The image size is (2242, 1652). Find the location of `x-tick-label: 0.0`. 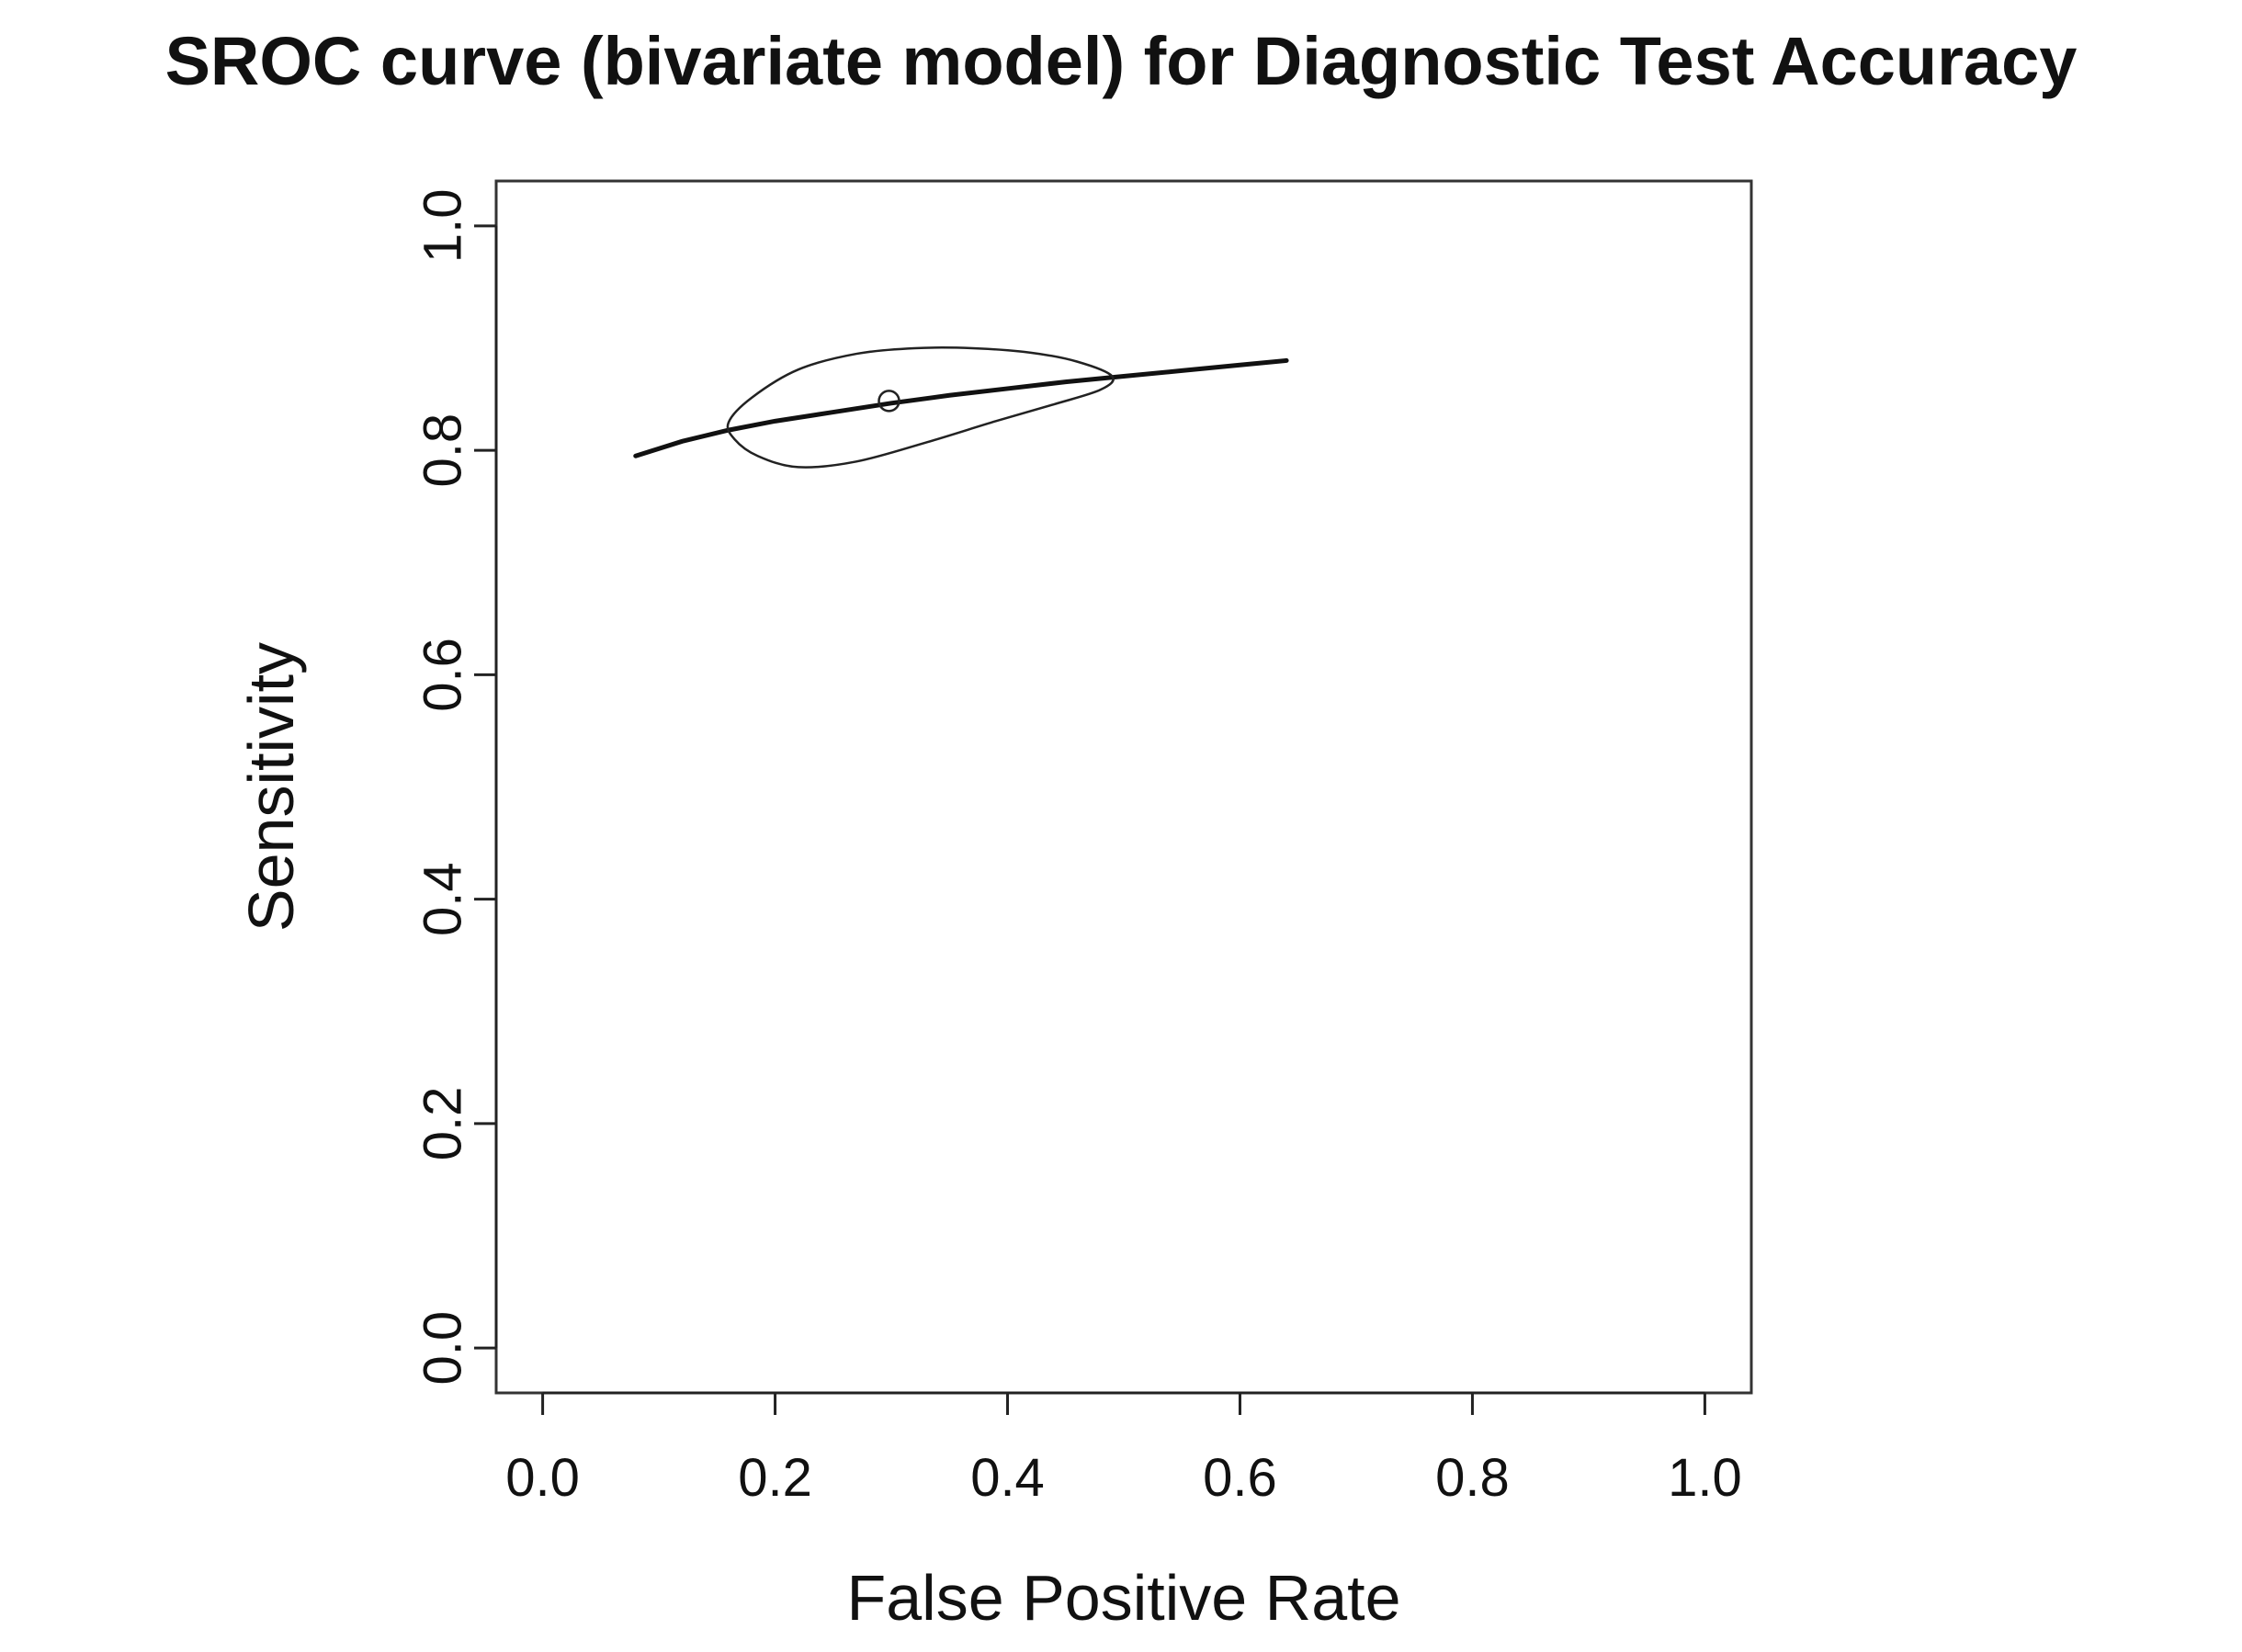

x-tick-label: 0.0 is located at coordinates (542, 1478).